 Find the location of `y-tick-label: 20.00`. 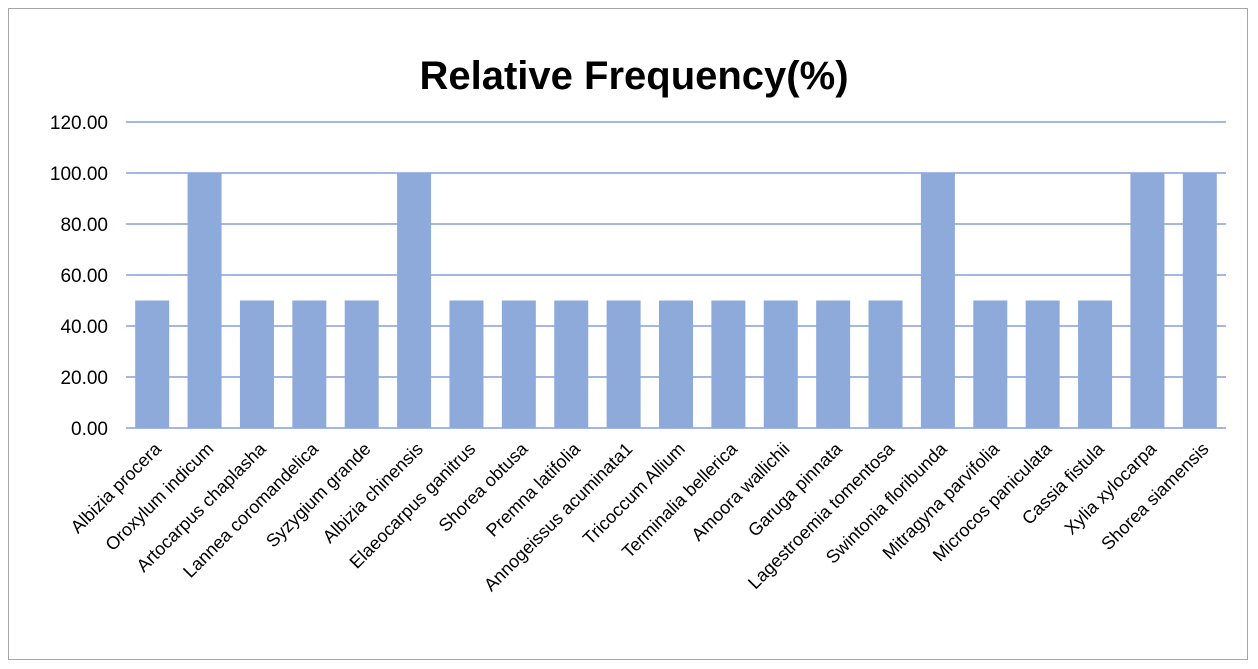

y-tick-label: 20.00 is located at coordinates (84, 378).